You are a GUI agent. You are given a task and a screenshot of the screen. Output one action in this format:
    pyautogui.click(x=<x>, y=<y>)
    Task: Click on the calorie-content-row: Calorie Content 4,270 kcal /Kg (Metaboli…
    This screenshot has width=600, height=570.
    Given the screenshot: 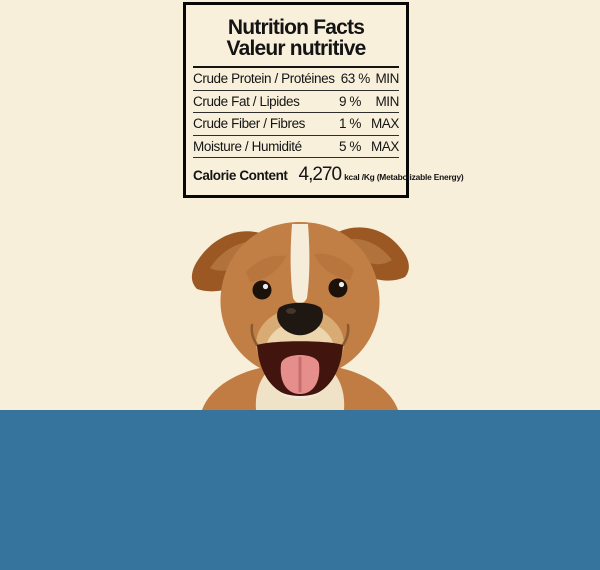 What is the action you would take?
    pyautogui.click(x=328, y=172)
    